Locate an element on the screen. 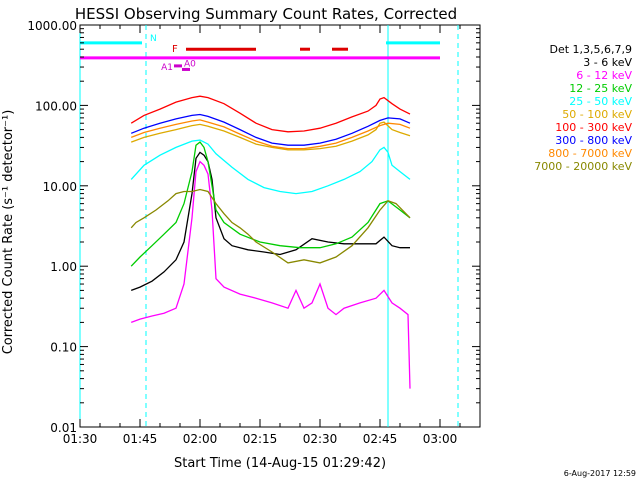  x-tick-label: 02:00 is located at coordinates (200, 439).